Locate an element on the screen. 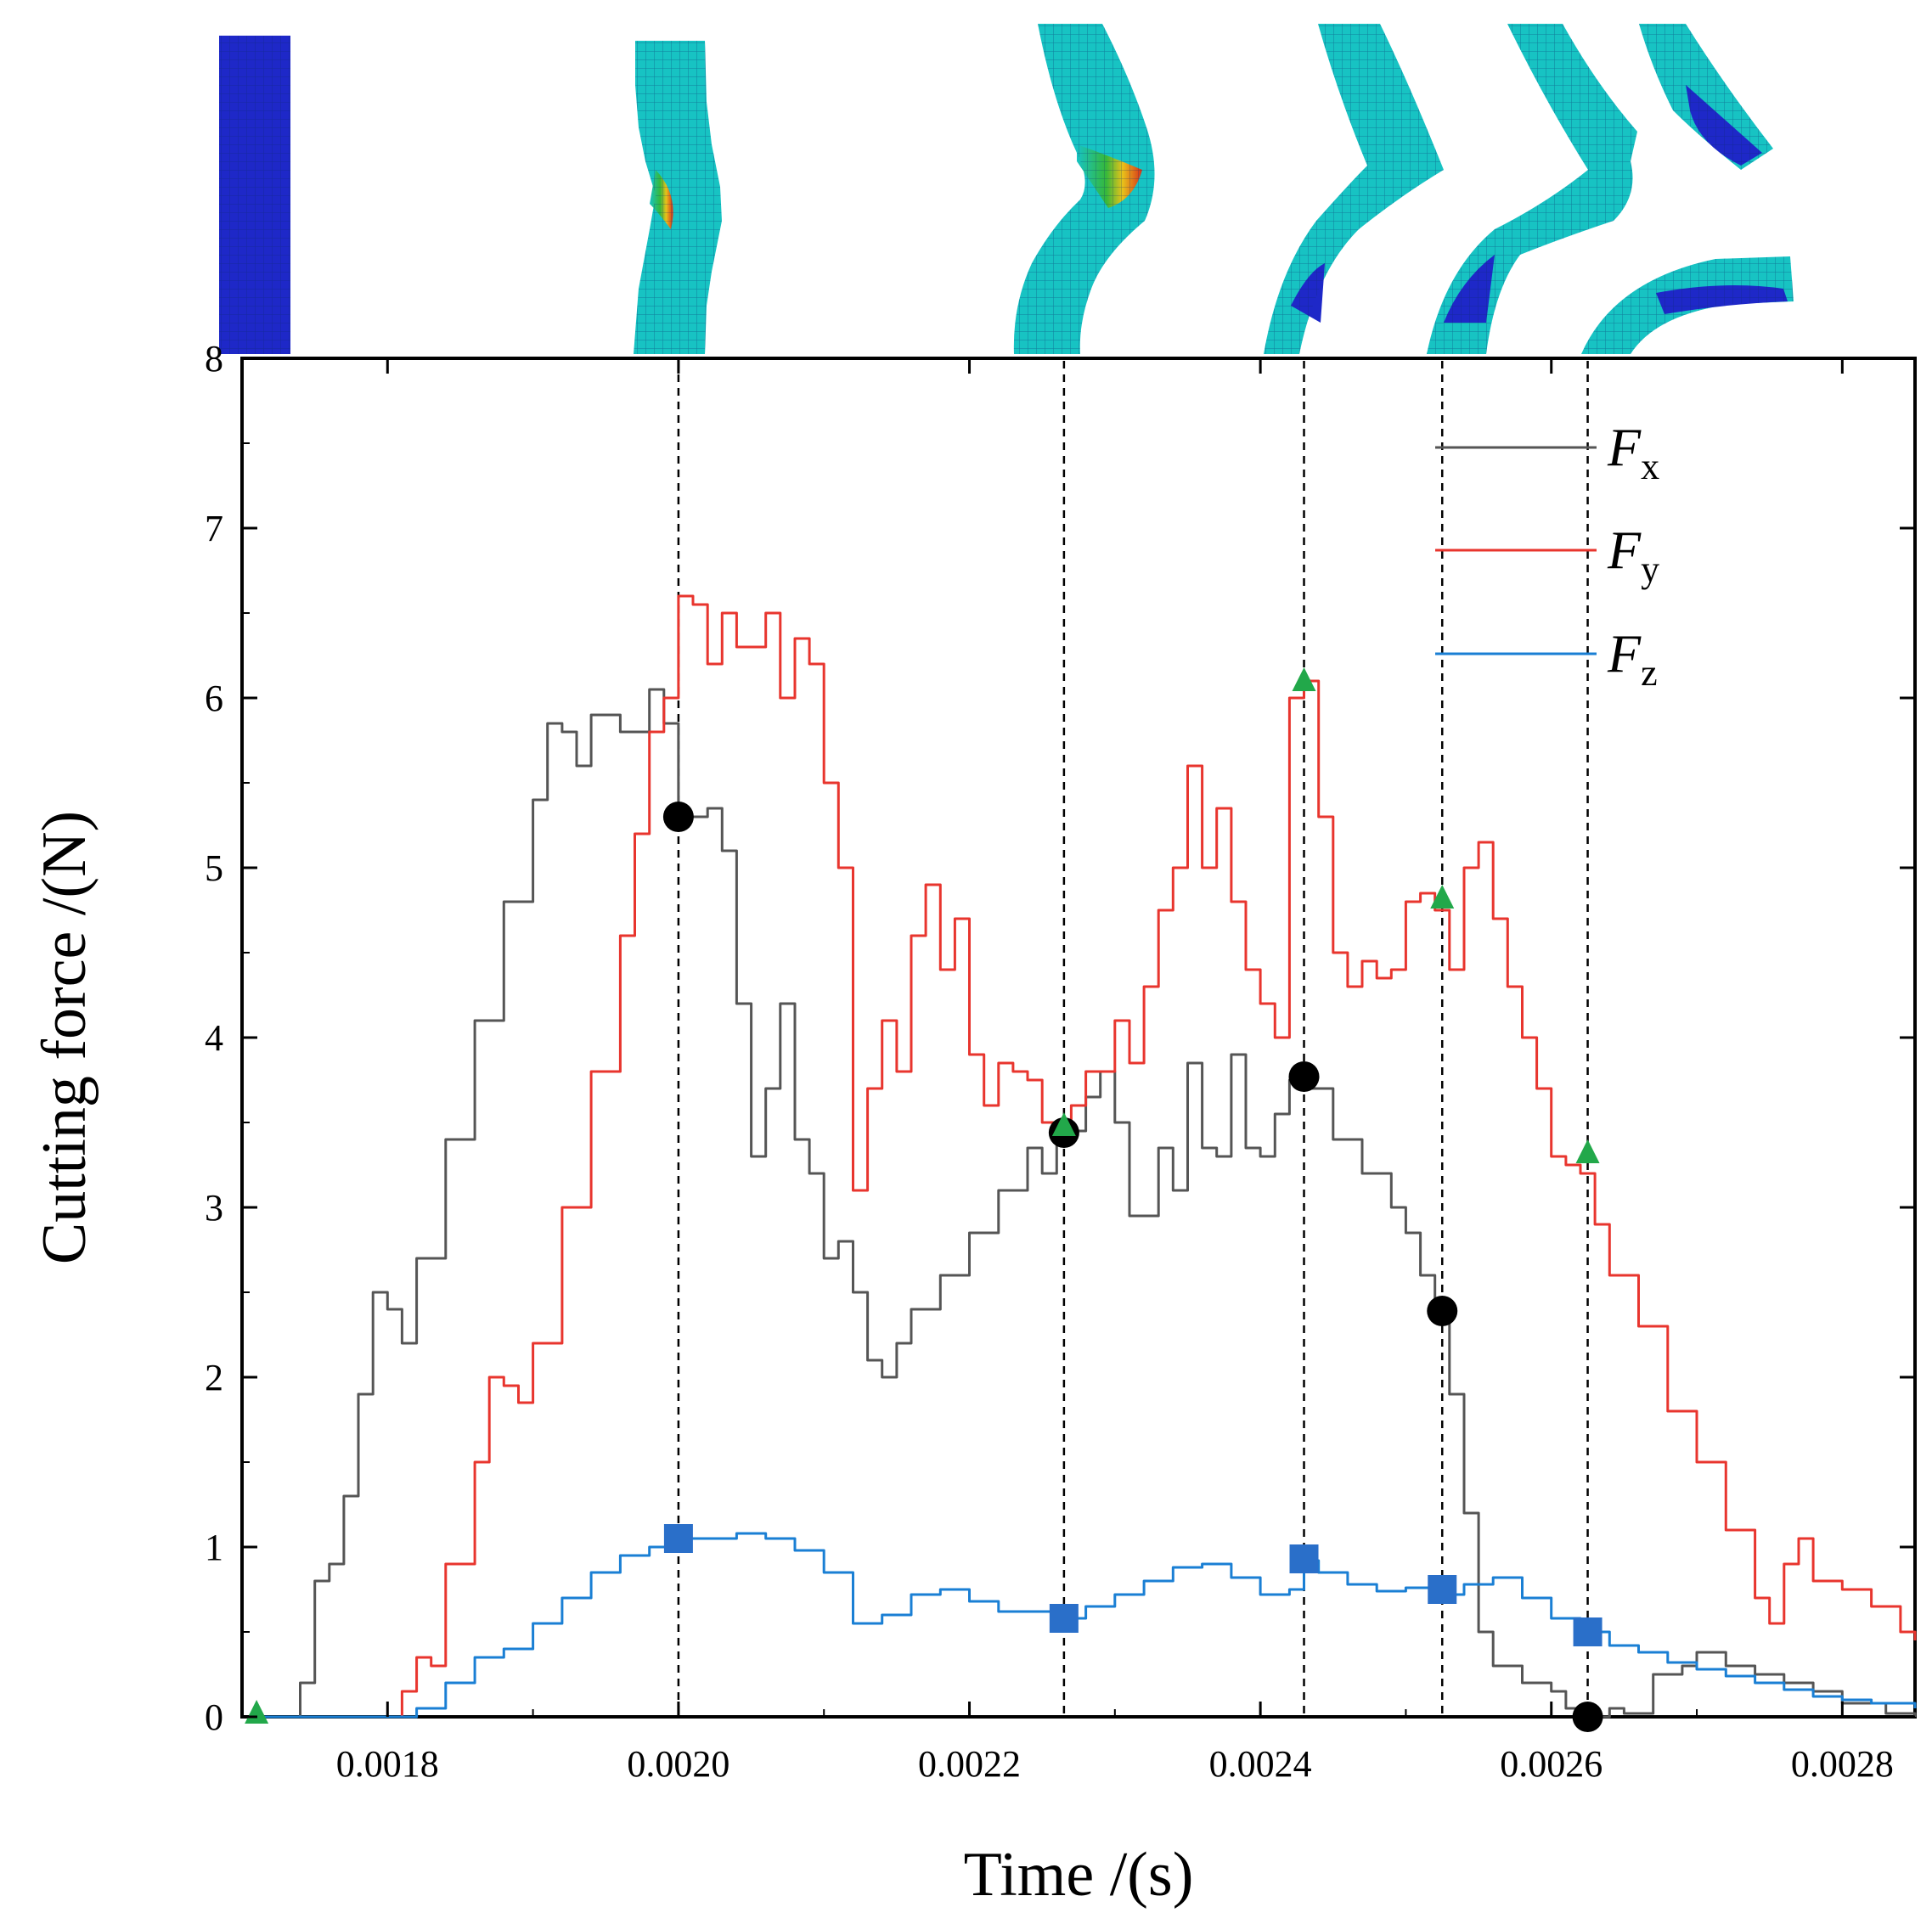 The height and width of the screenshot is (1924, 1932). x-tick-label: 0.0026 is located at coordinates (1551, 1764).